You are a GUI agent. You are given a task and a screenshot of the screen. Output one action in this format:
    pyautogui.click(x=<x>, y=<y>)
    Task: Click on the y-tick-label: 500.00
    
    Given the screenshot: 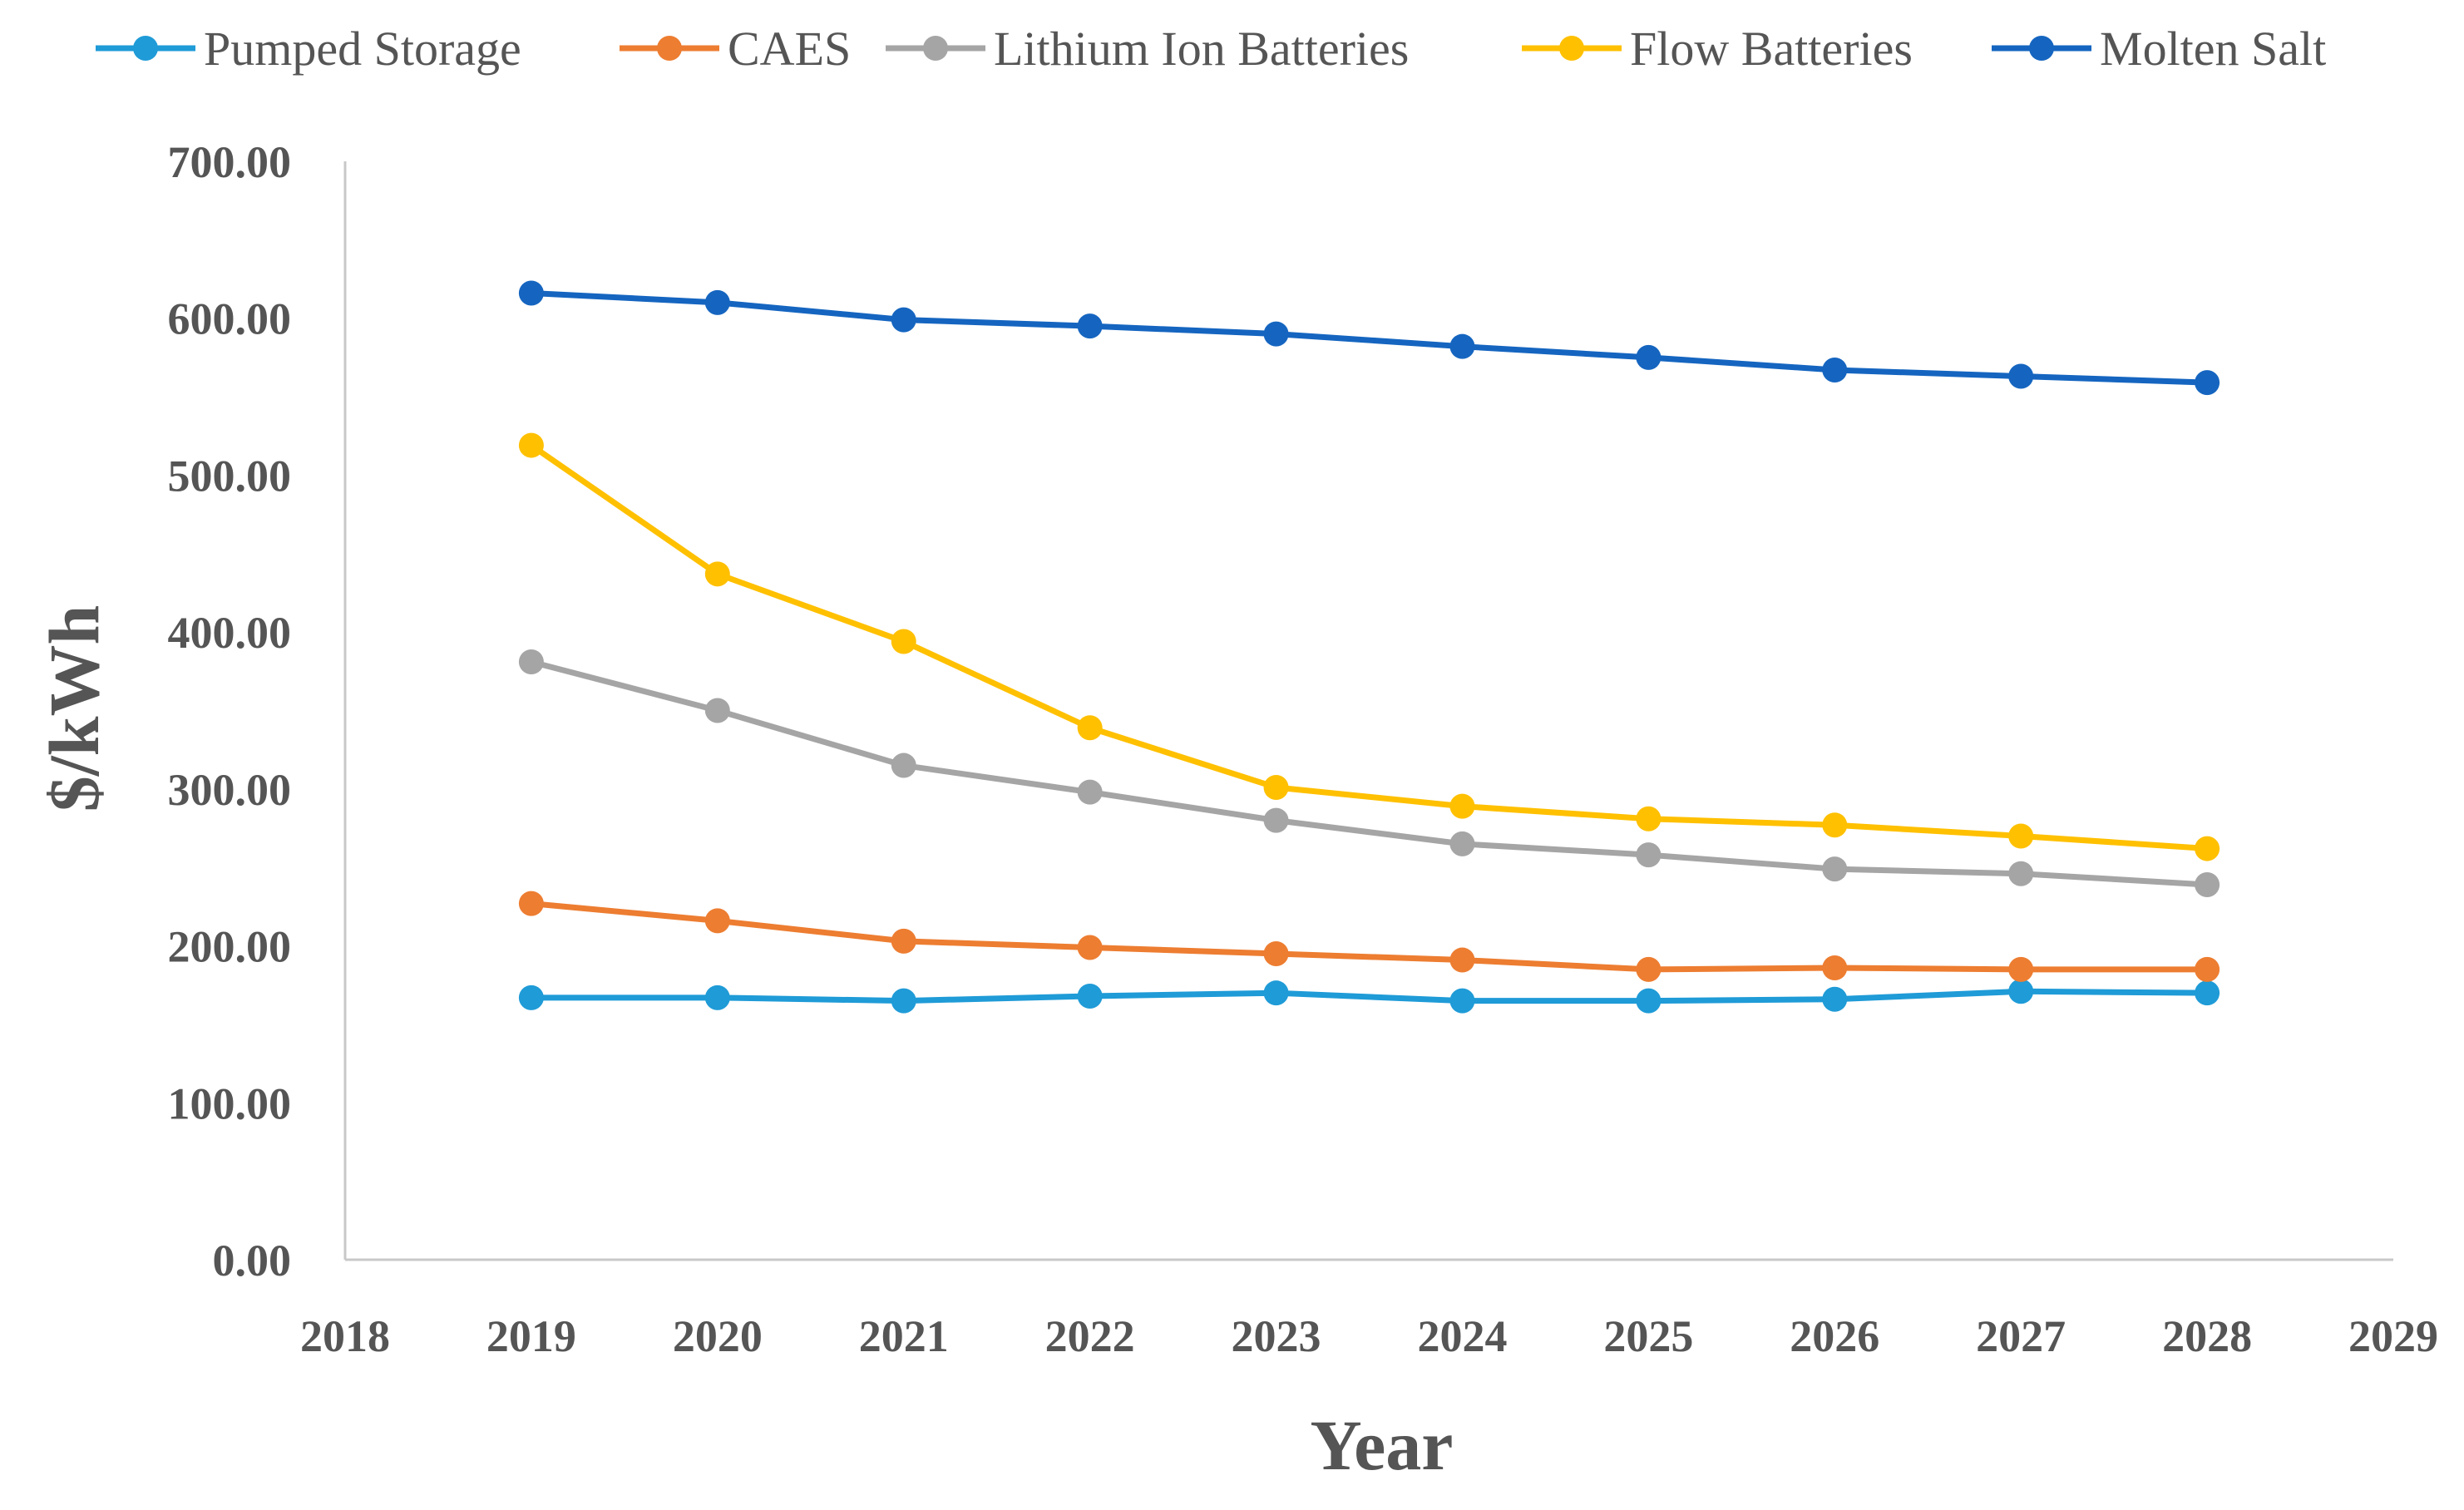 What is the action you would take?
    pyautogui.click(x=230, y=476)
    